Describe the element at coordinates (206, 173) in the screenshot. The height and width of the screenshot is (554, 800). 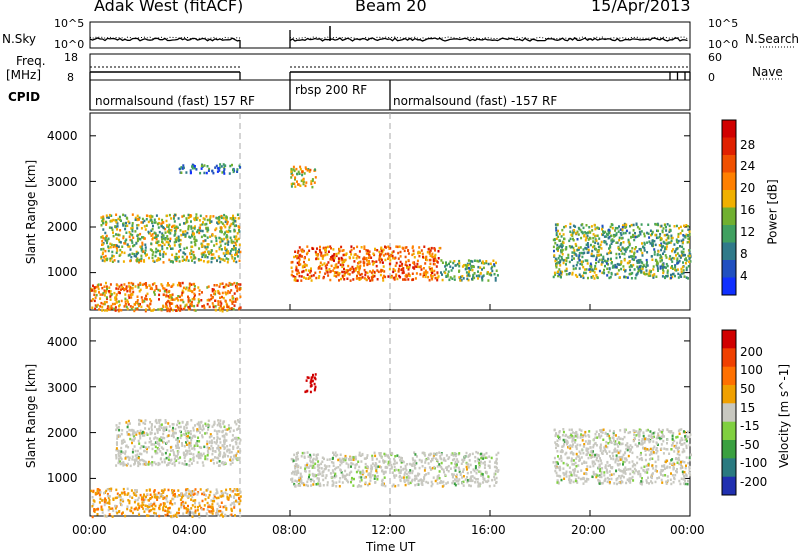
I see `power-region-2-cell` at that location.